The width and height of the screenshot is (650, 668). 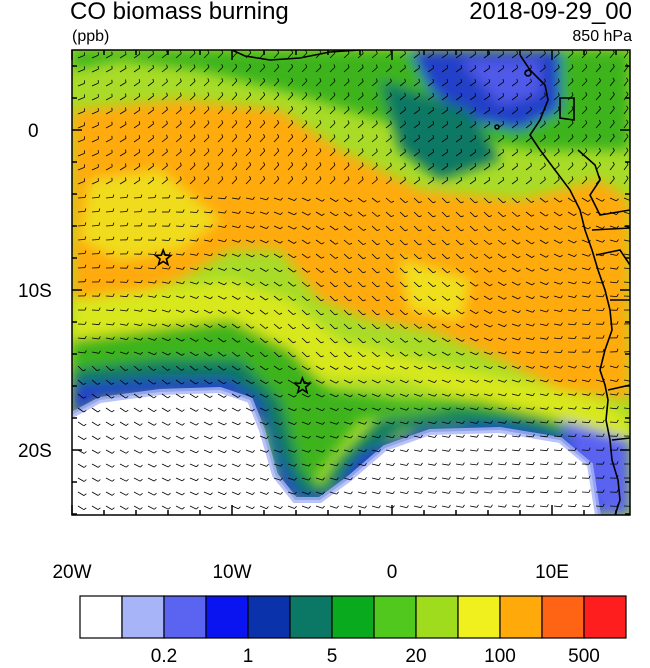 What do you see at coordinates (500, 657) in the screenshot?
I see `colorbar-label: 100` at bounding box center [500, 657].